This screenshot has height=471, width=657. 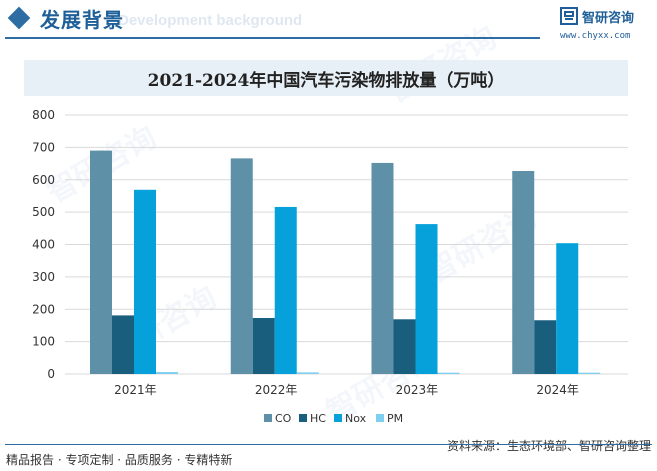 I want to click on legend-swatch-co, so click(x=268, y=418).